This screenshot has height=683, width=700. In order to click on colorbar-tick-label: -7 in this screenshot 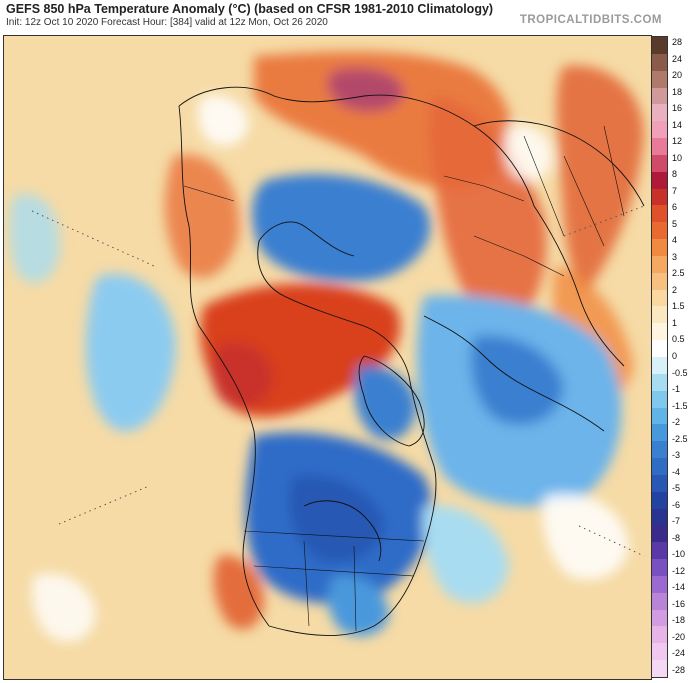, I will do `click(676, 521)`.